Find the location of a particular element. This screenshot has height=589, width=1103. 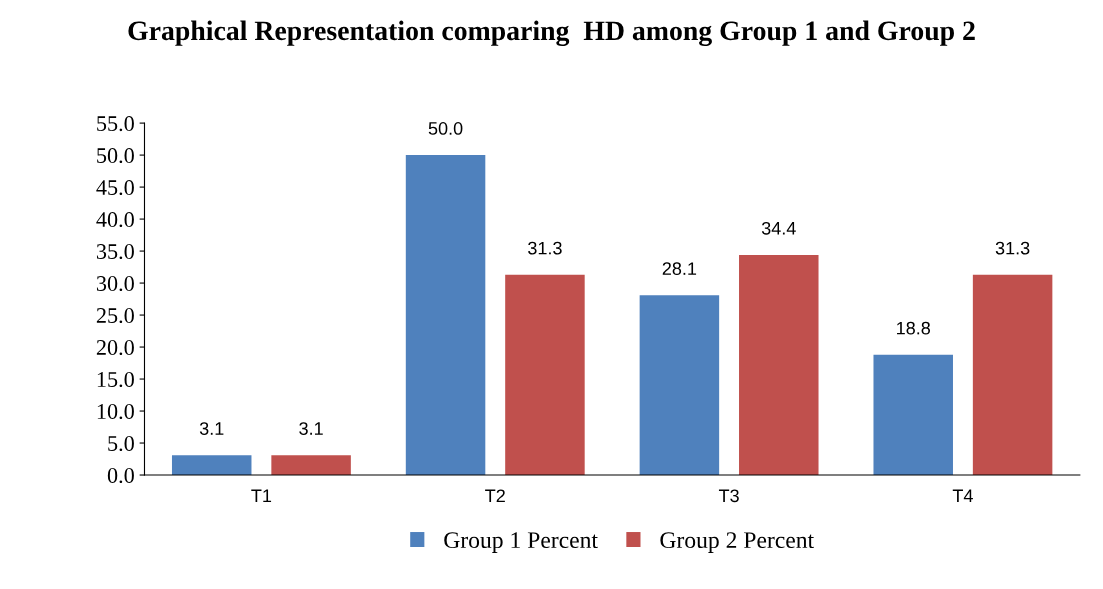

y-tick-label: 55.0 is located at coordinates (115, 124).